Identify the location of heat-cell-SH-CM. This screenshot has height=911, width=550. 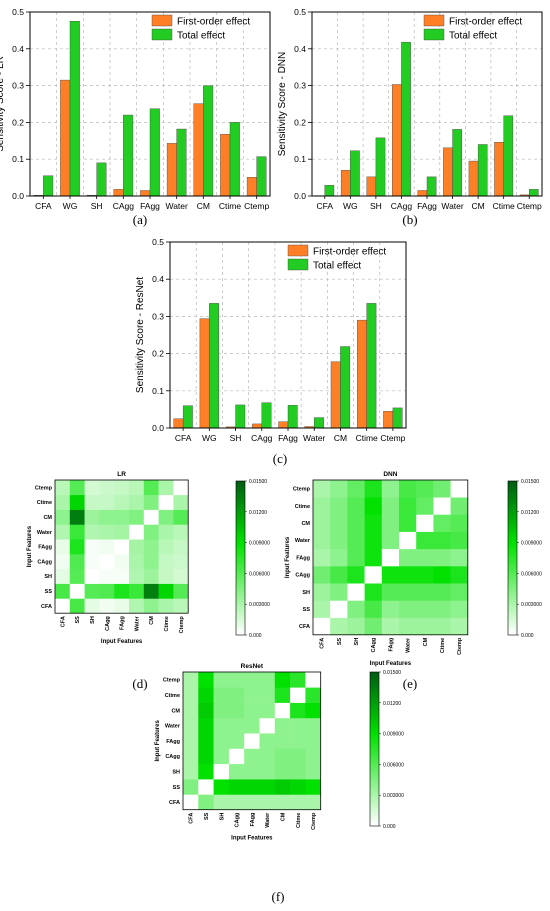
(282, 771).